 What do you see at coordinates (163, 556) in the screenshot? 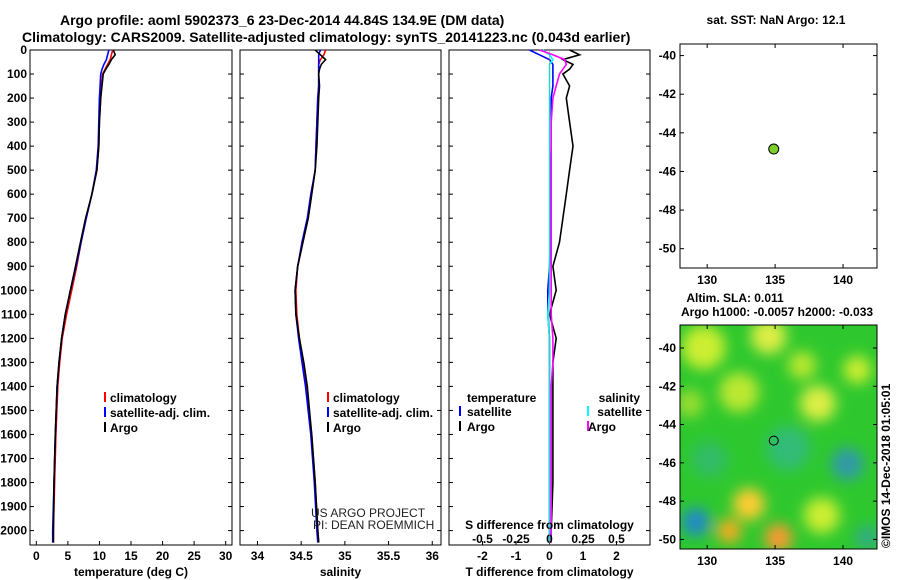
I see `x-tick-label: 20` at bounding box center [163, 556].